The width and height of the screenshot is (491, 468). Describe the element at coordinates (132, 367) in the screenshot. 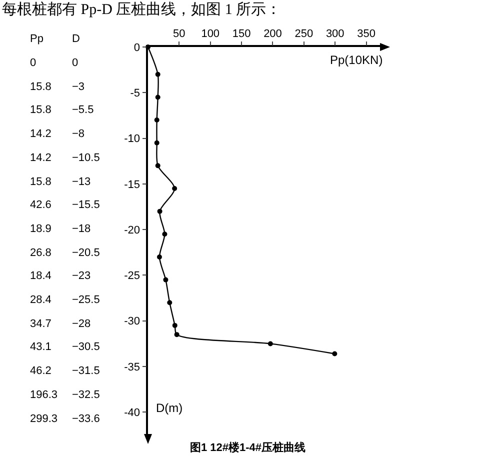

I see `y-tick-label: -35` at that location.